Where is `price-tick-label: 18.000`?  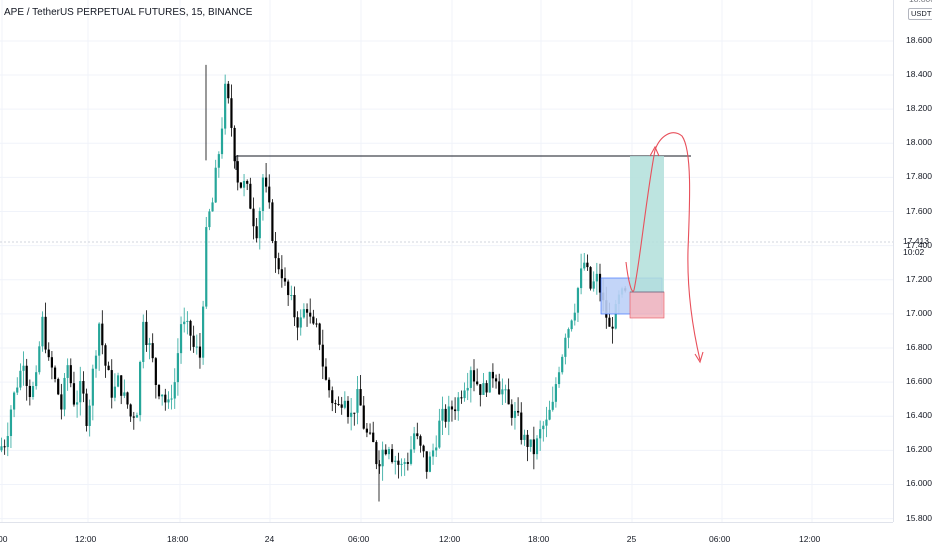
price-tick-label: 18.000 is located at coordinates (919, 142).